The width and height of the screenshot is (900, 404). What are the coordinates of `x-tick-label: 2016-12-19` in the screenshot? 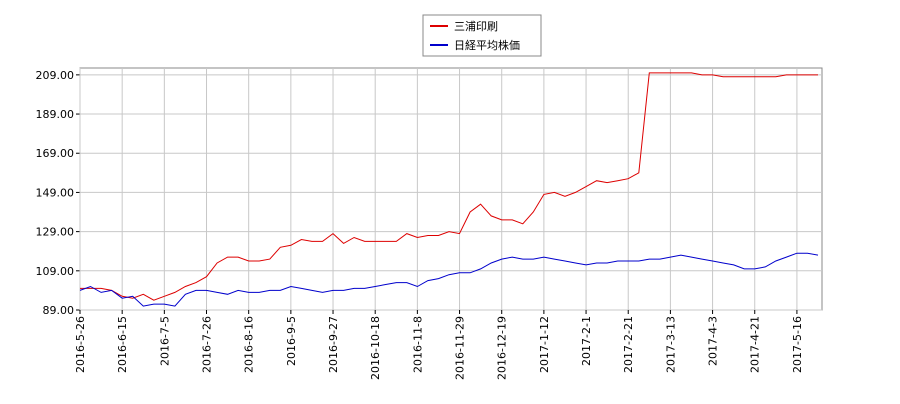 It's located at (502, 348).